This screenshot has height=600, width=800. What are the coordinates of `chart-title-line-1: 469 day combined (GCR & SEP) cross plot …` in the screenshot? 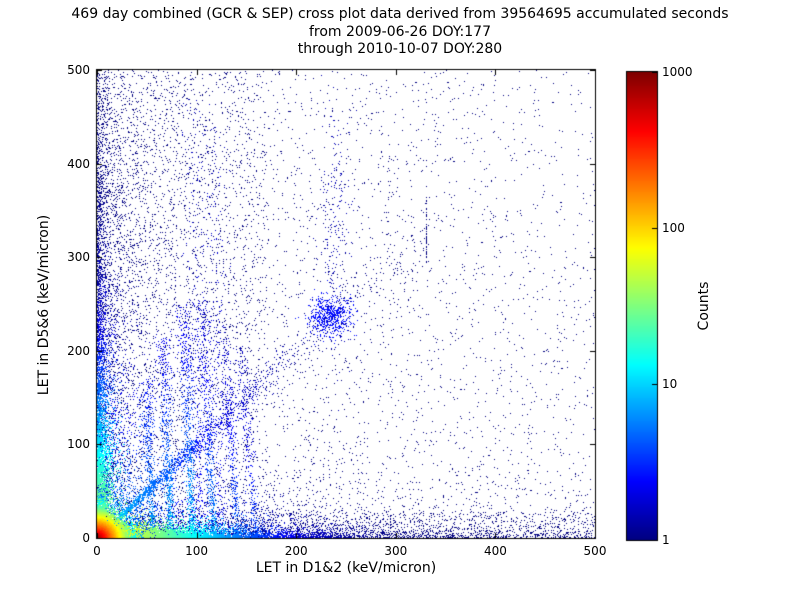 It's located at (400, 14).